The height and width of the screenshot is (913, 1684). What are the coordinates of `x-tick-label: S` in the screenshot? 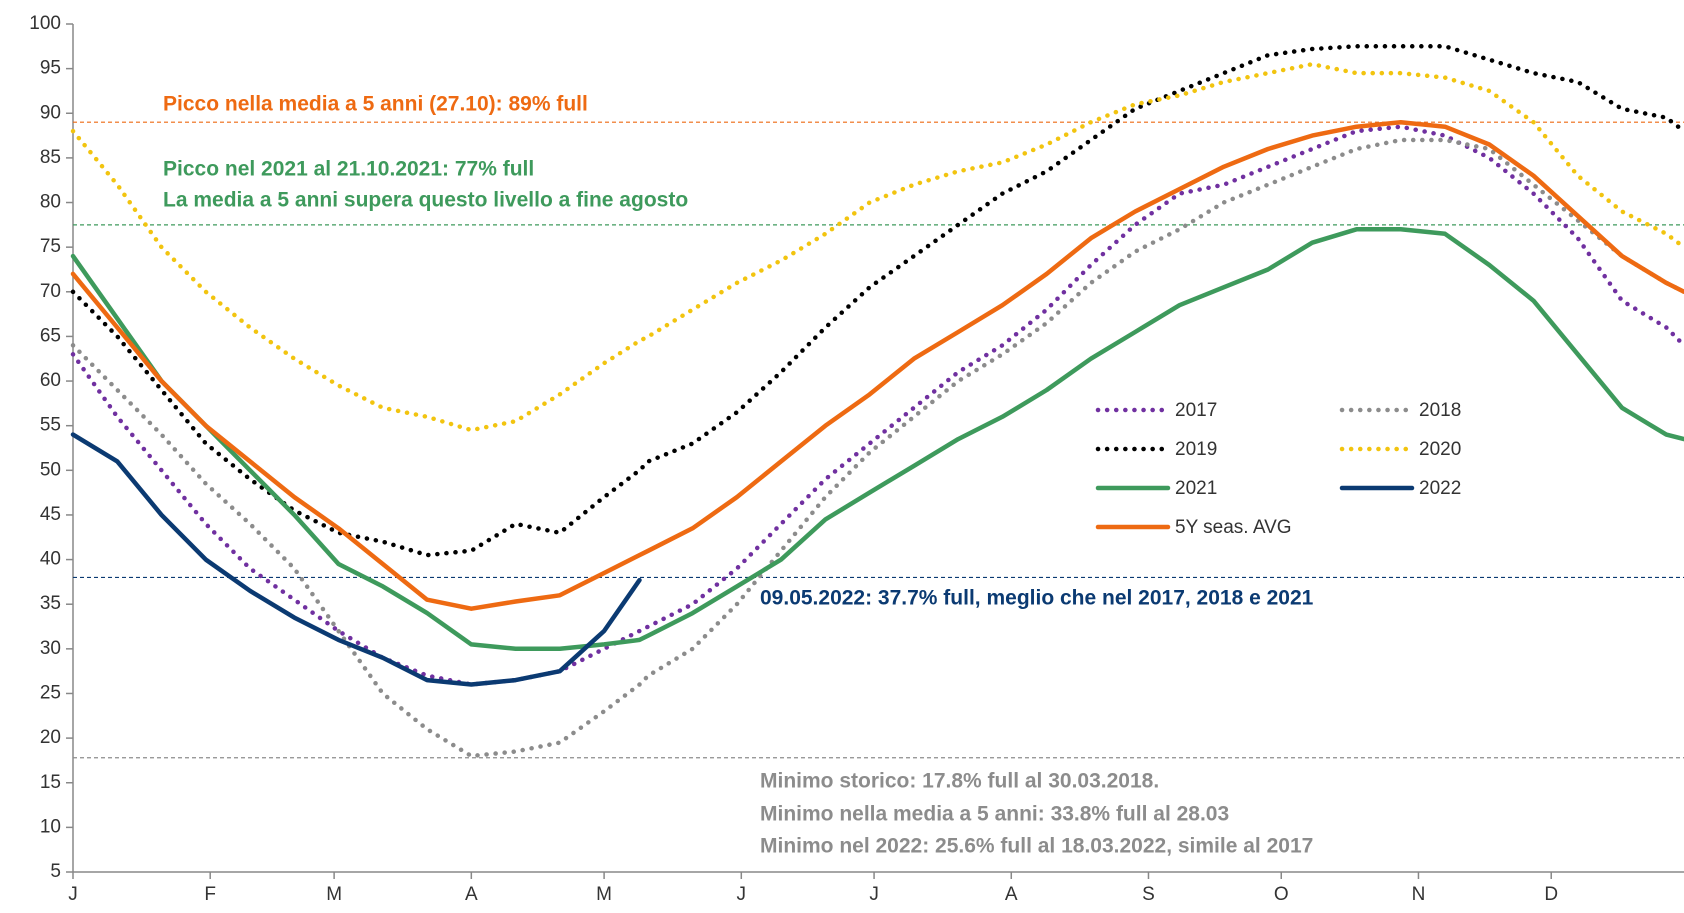 It's located at (1148, 894).